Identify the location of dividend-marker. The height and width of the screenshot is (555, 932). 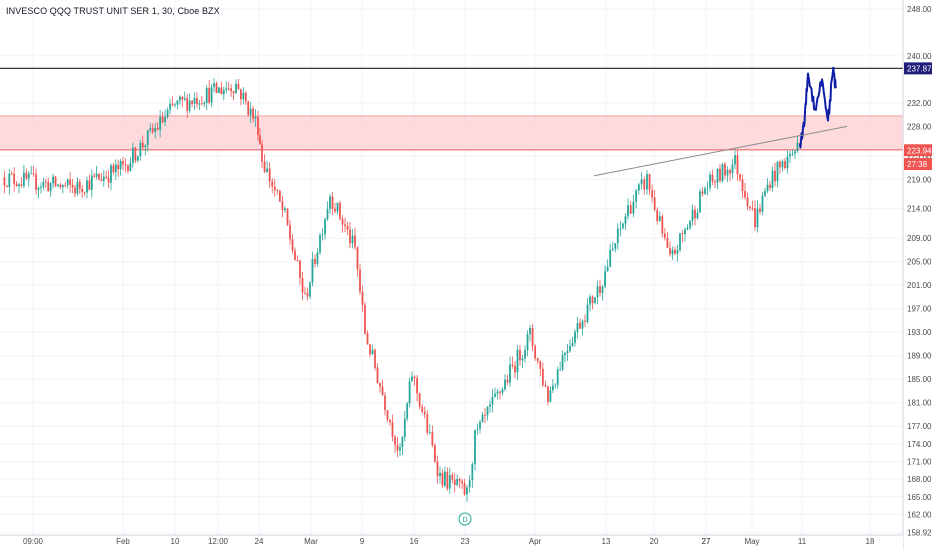
(465, 519).